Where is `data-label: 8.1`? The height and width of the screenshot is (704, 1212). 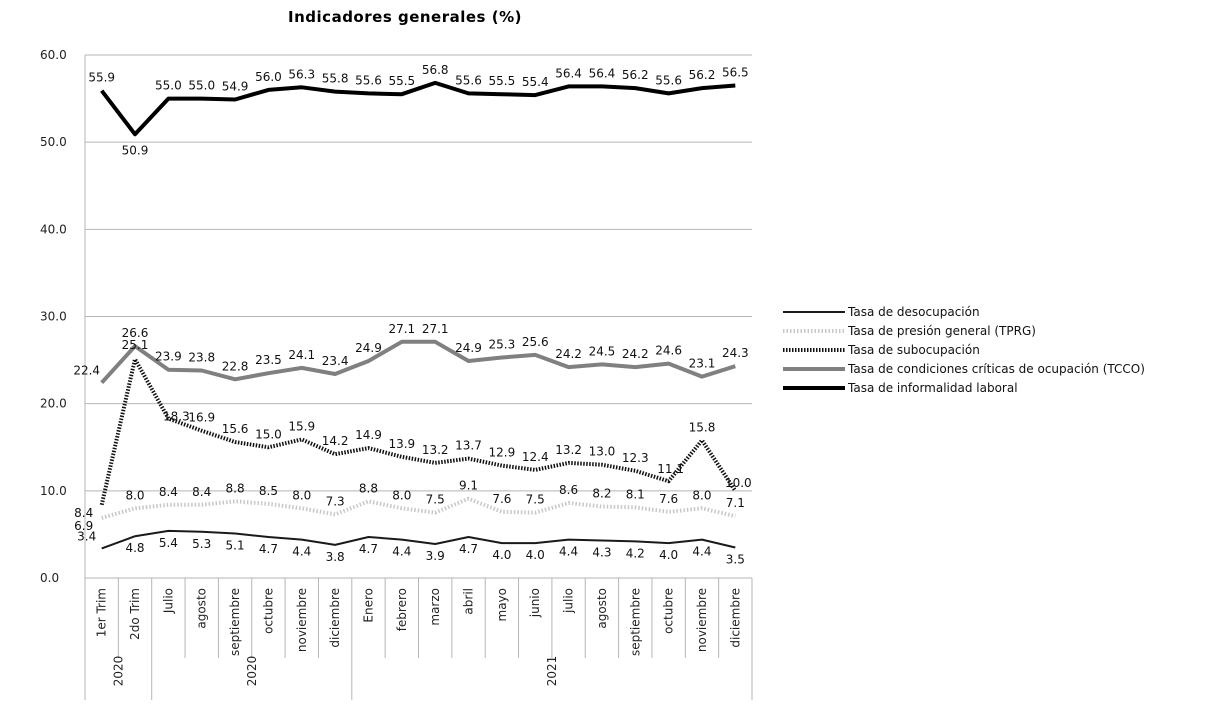 data-label: 8.1 is located at coordinates (635, 494).